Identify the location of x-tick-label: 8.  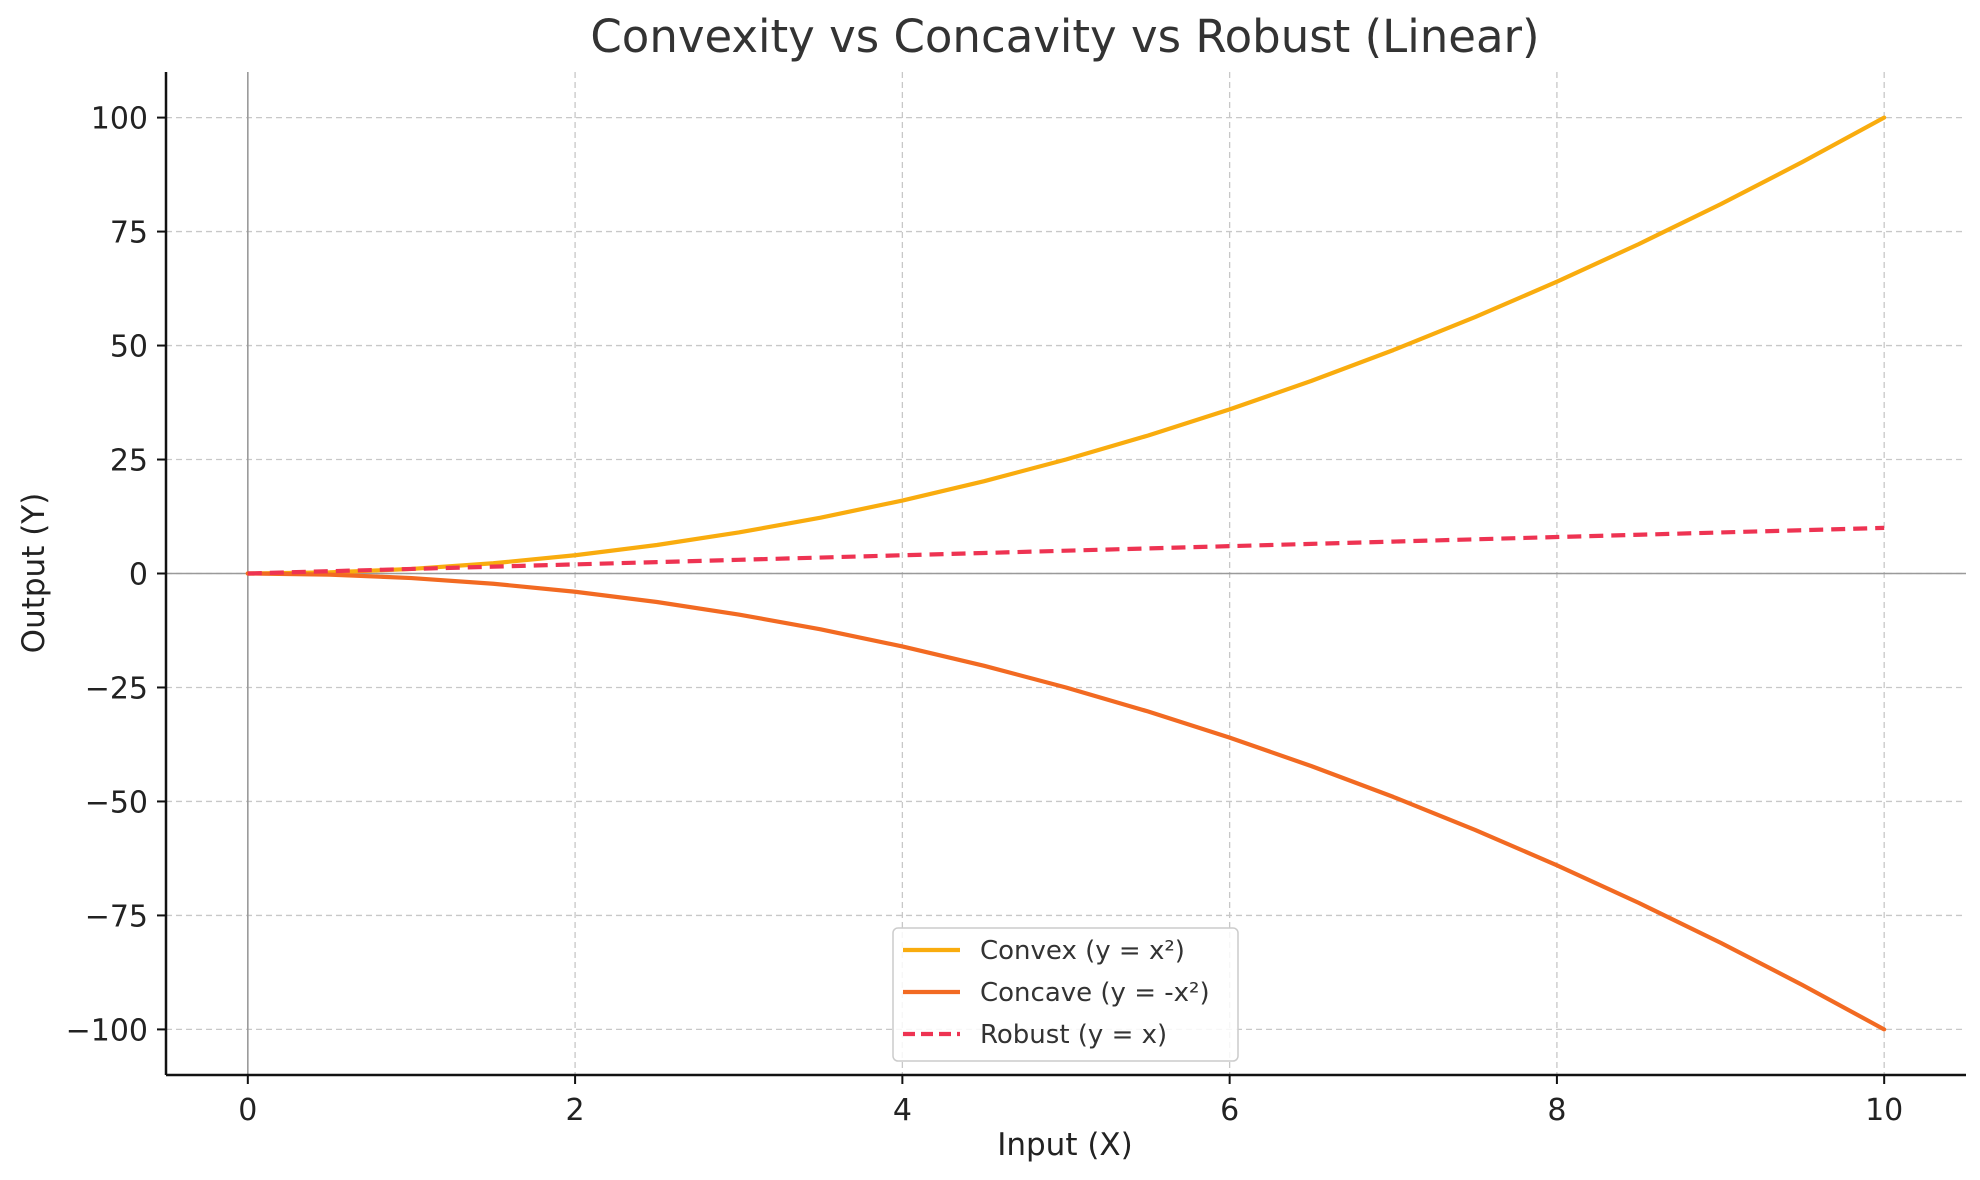
(1556, 1110).